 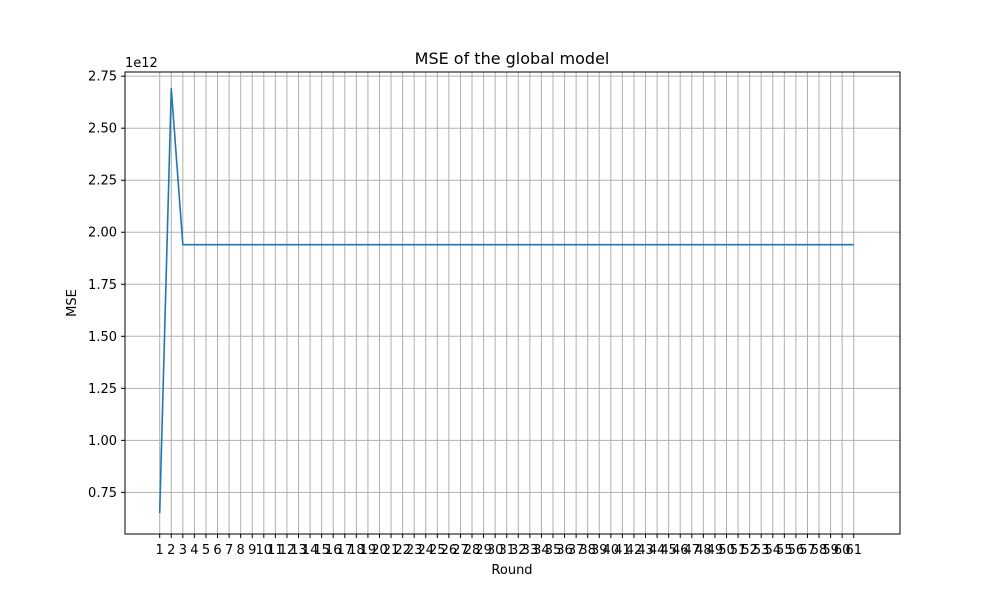 I want to click on x-tick-label: 2, so click(x=171, y=550).